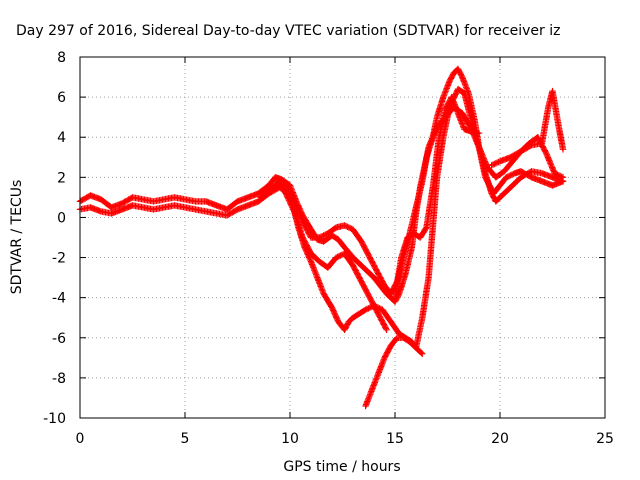 Image resolution: width=640 pixels, height=480 pixels. I want to click on x-tick-label: 15, so click(395, 439).